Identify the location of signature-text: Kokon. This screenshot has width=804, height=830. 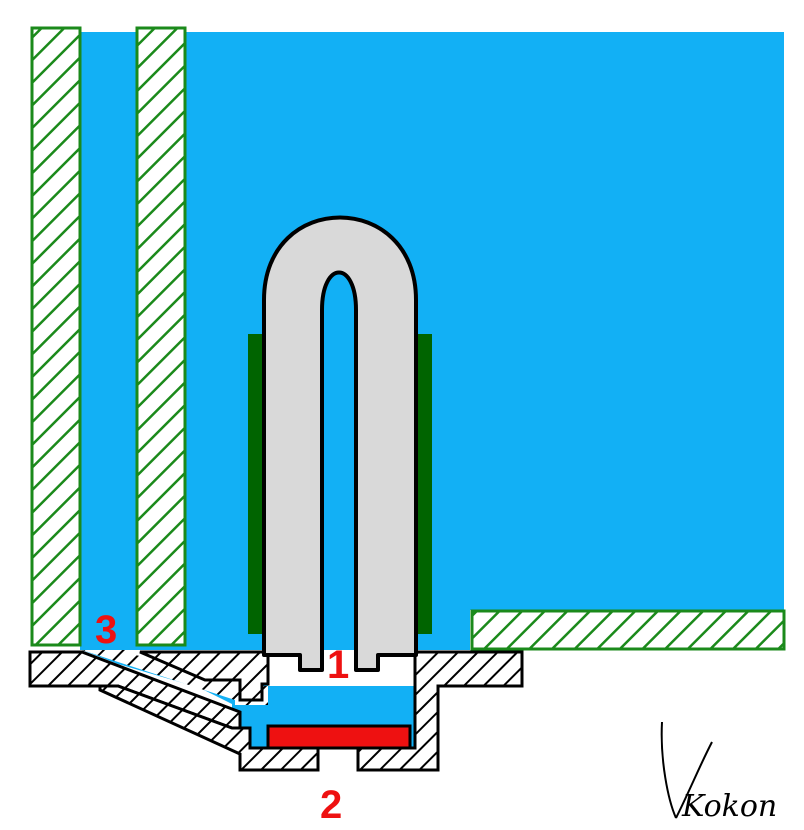
(729, 806).